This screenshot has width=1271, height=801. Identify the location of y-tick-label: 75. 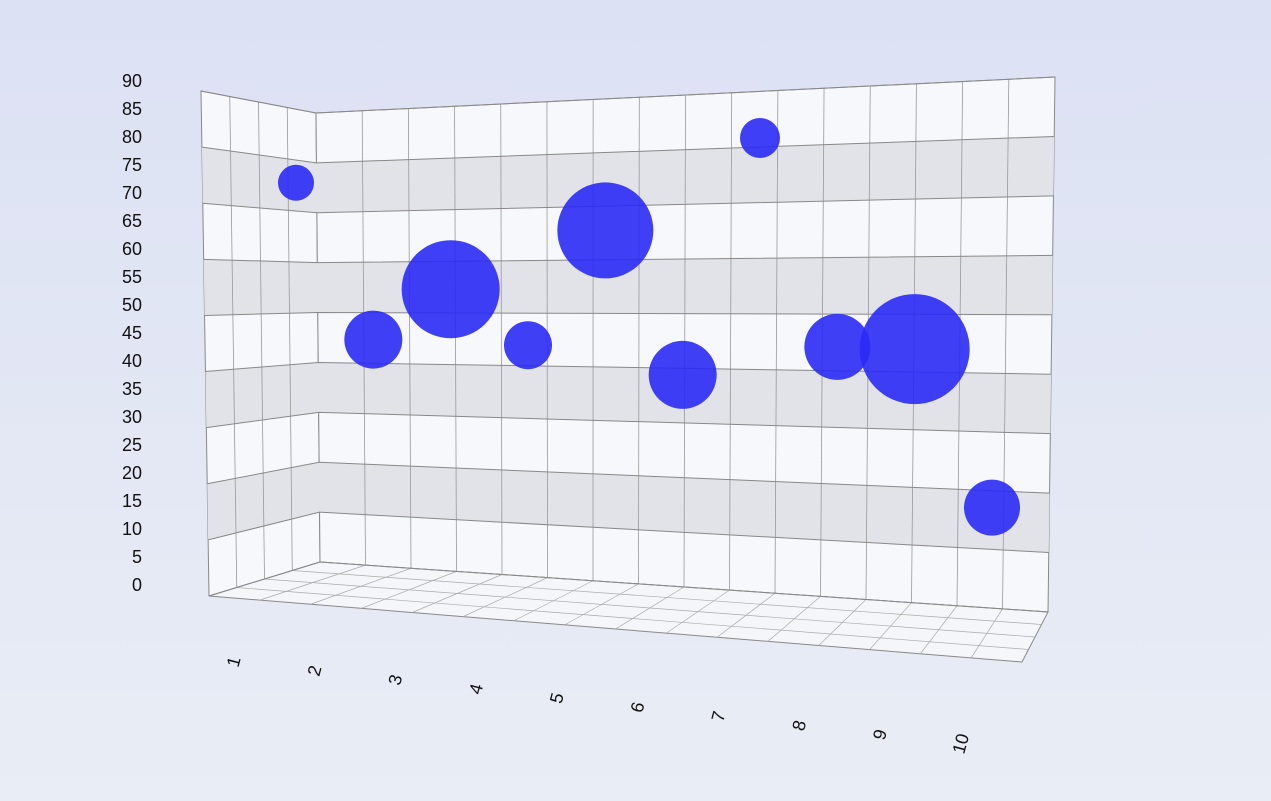
(132, 165).